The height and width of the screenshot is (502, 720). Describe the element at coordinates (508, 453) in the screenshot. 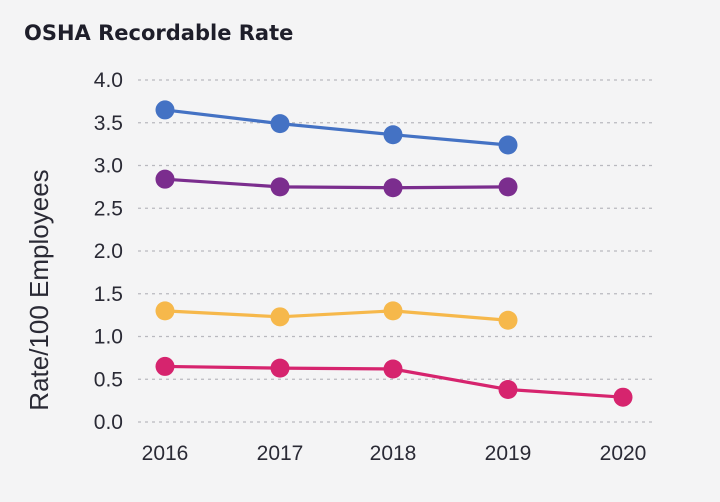

I see `x-tick-label: 2019` at that location.